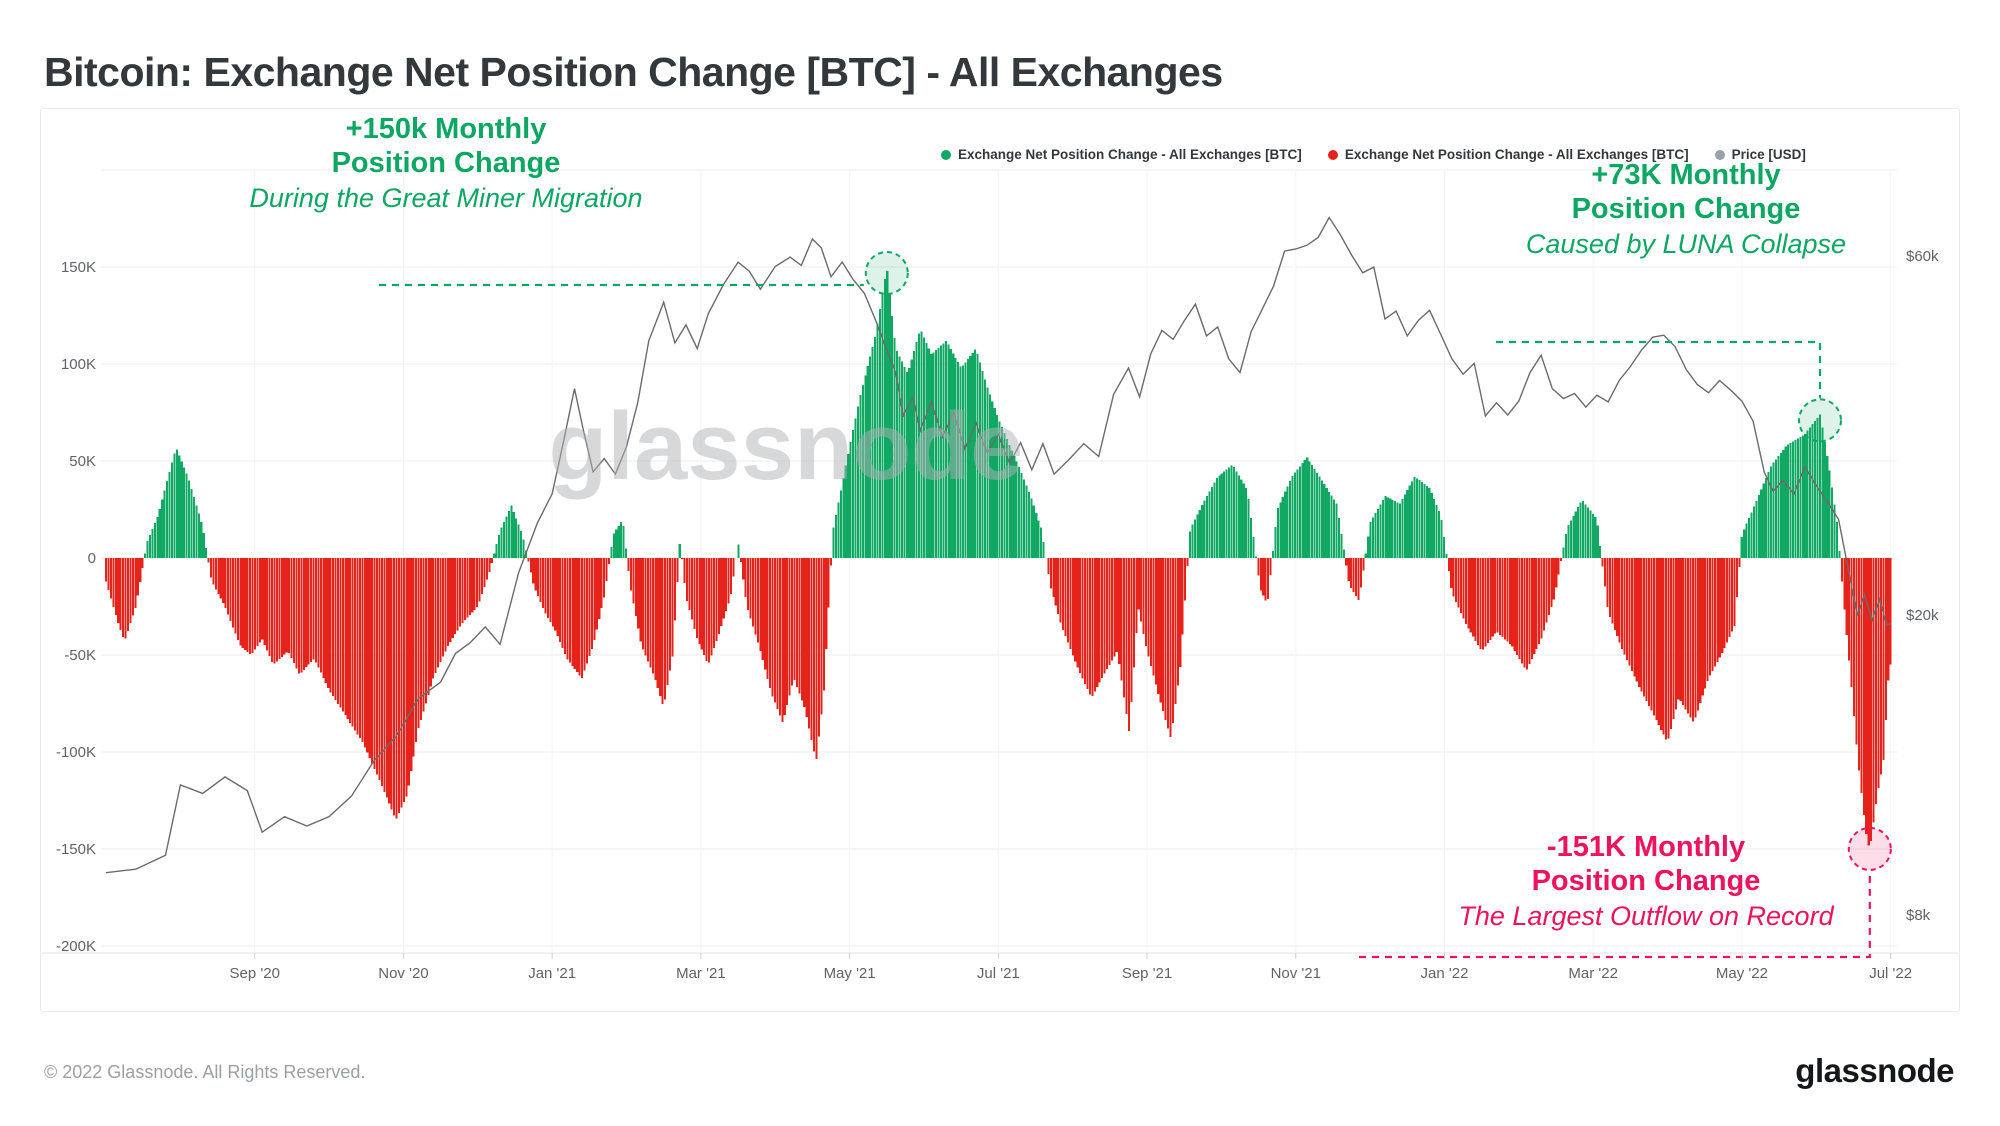 This screenshot has width=2000, height=1126. What do you see at coordinates (403, 973) in the screenshot?
I see `svg-text: Nov '20` at bounding box center [403, 973].